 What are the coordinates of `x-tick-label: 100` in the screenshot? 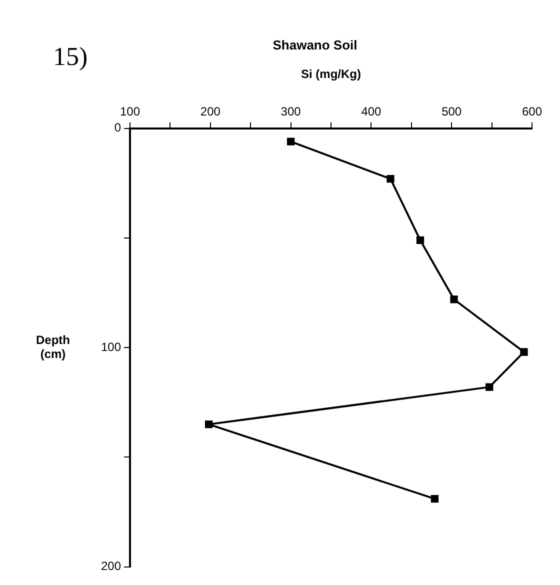 It's located at (130, 111).